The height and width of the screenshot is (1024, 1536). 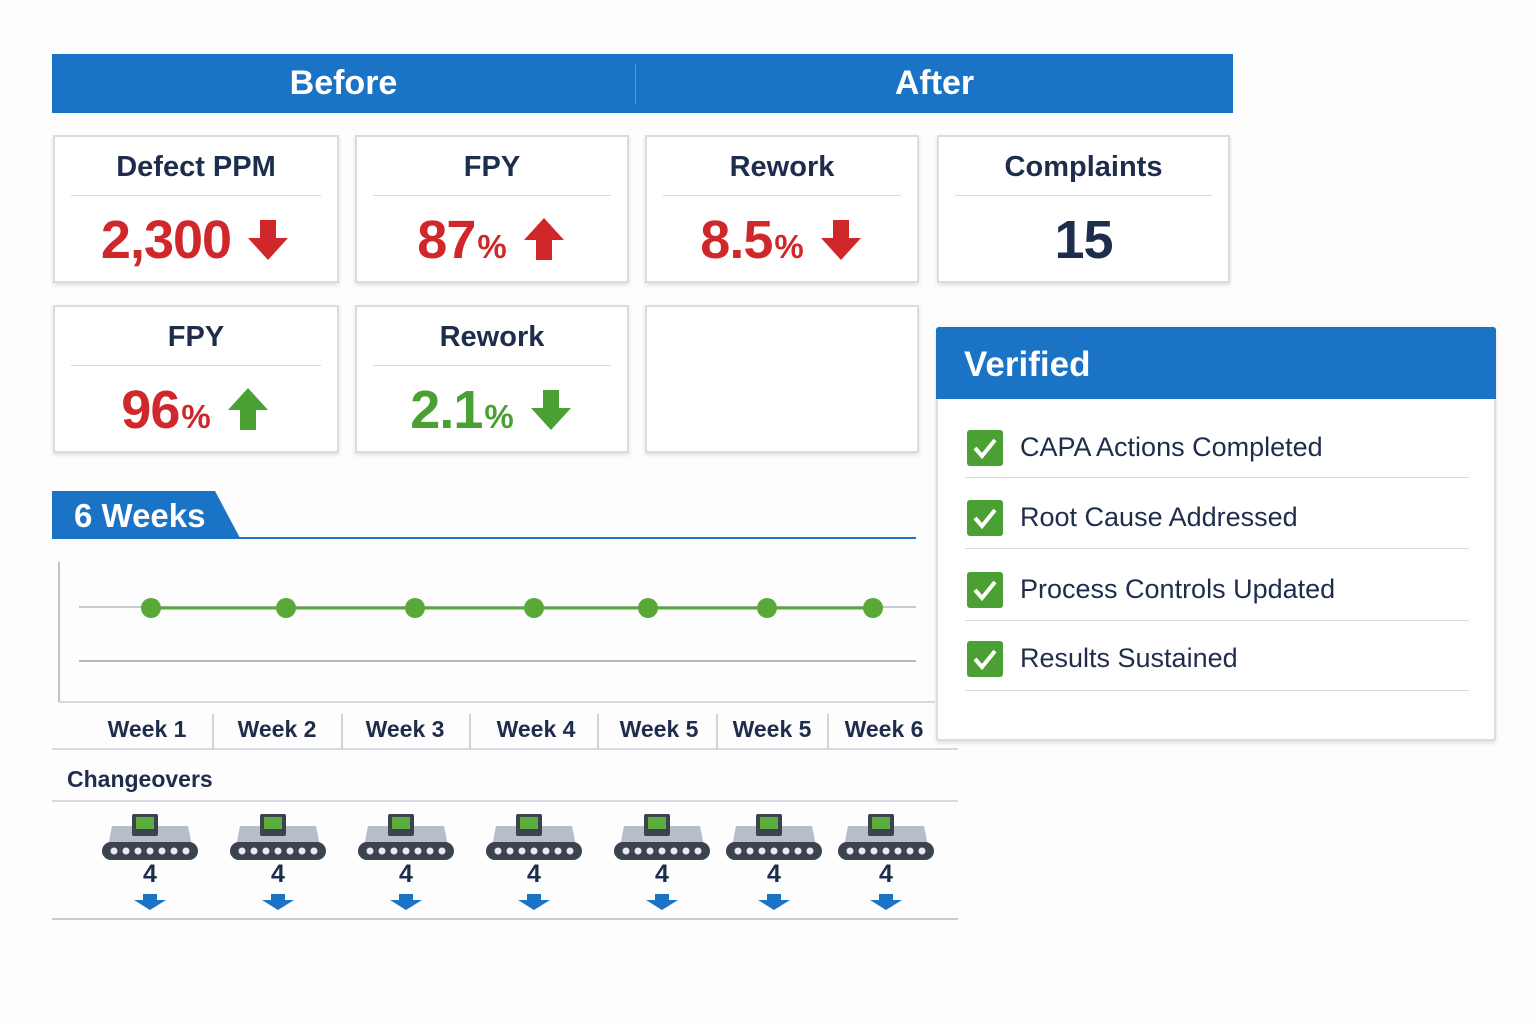 I want to click on kpi-value-row: 2.1%, so click(x=492, y=410).